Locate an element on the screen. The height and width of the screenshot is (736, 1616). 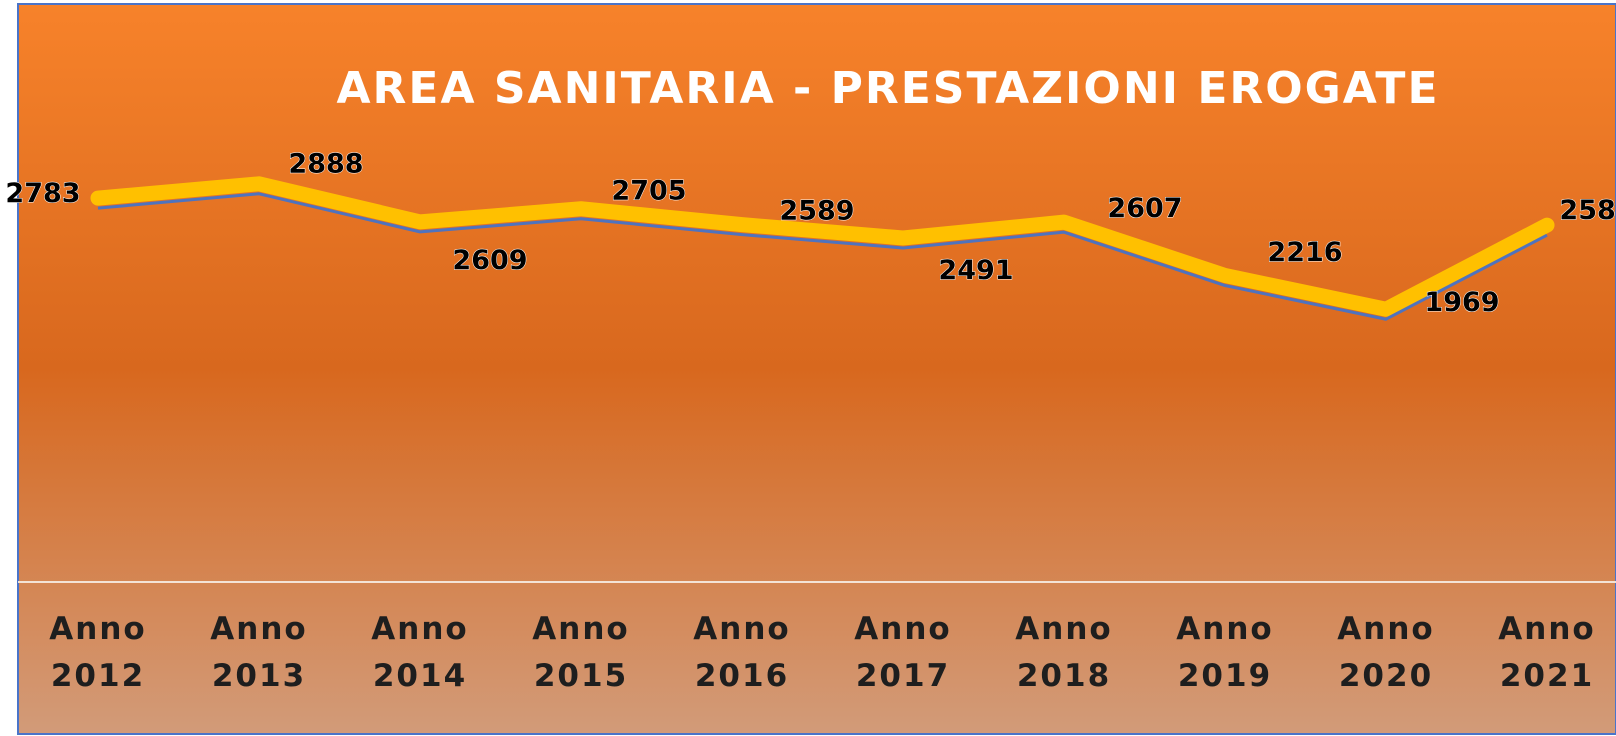
x-tick-label: Anno 2014 is located at coordinates (420, 652).